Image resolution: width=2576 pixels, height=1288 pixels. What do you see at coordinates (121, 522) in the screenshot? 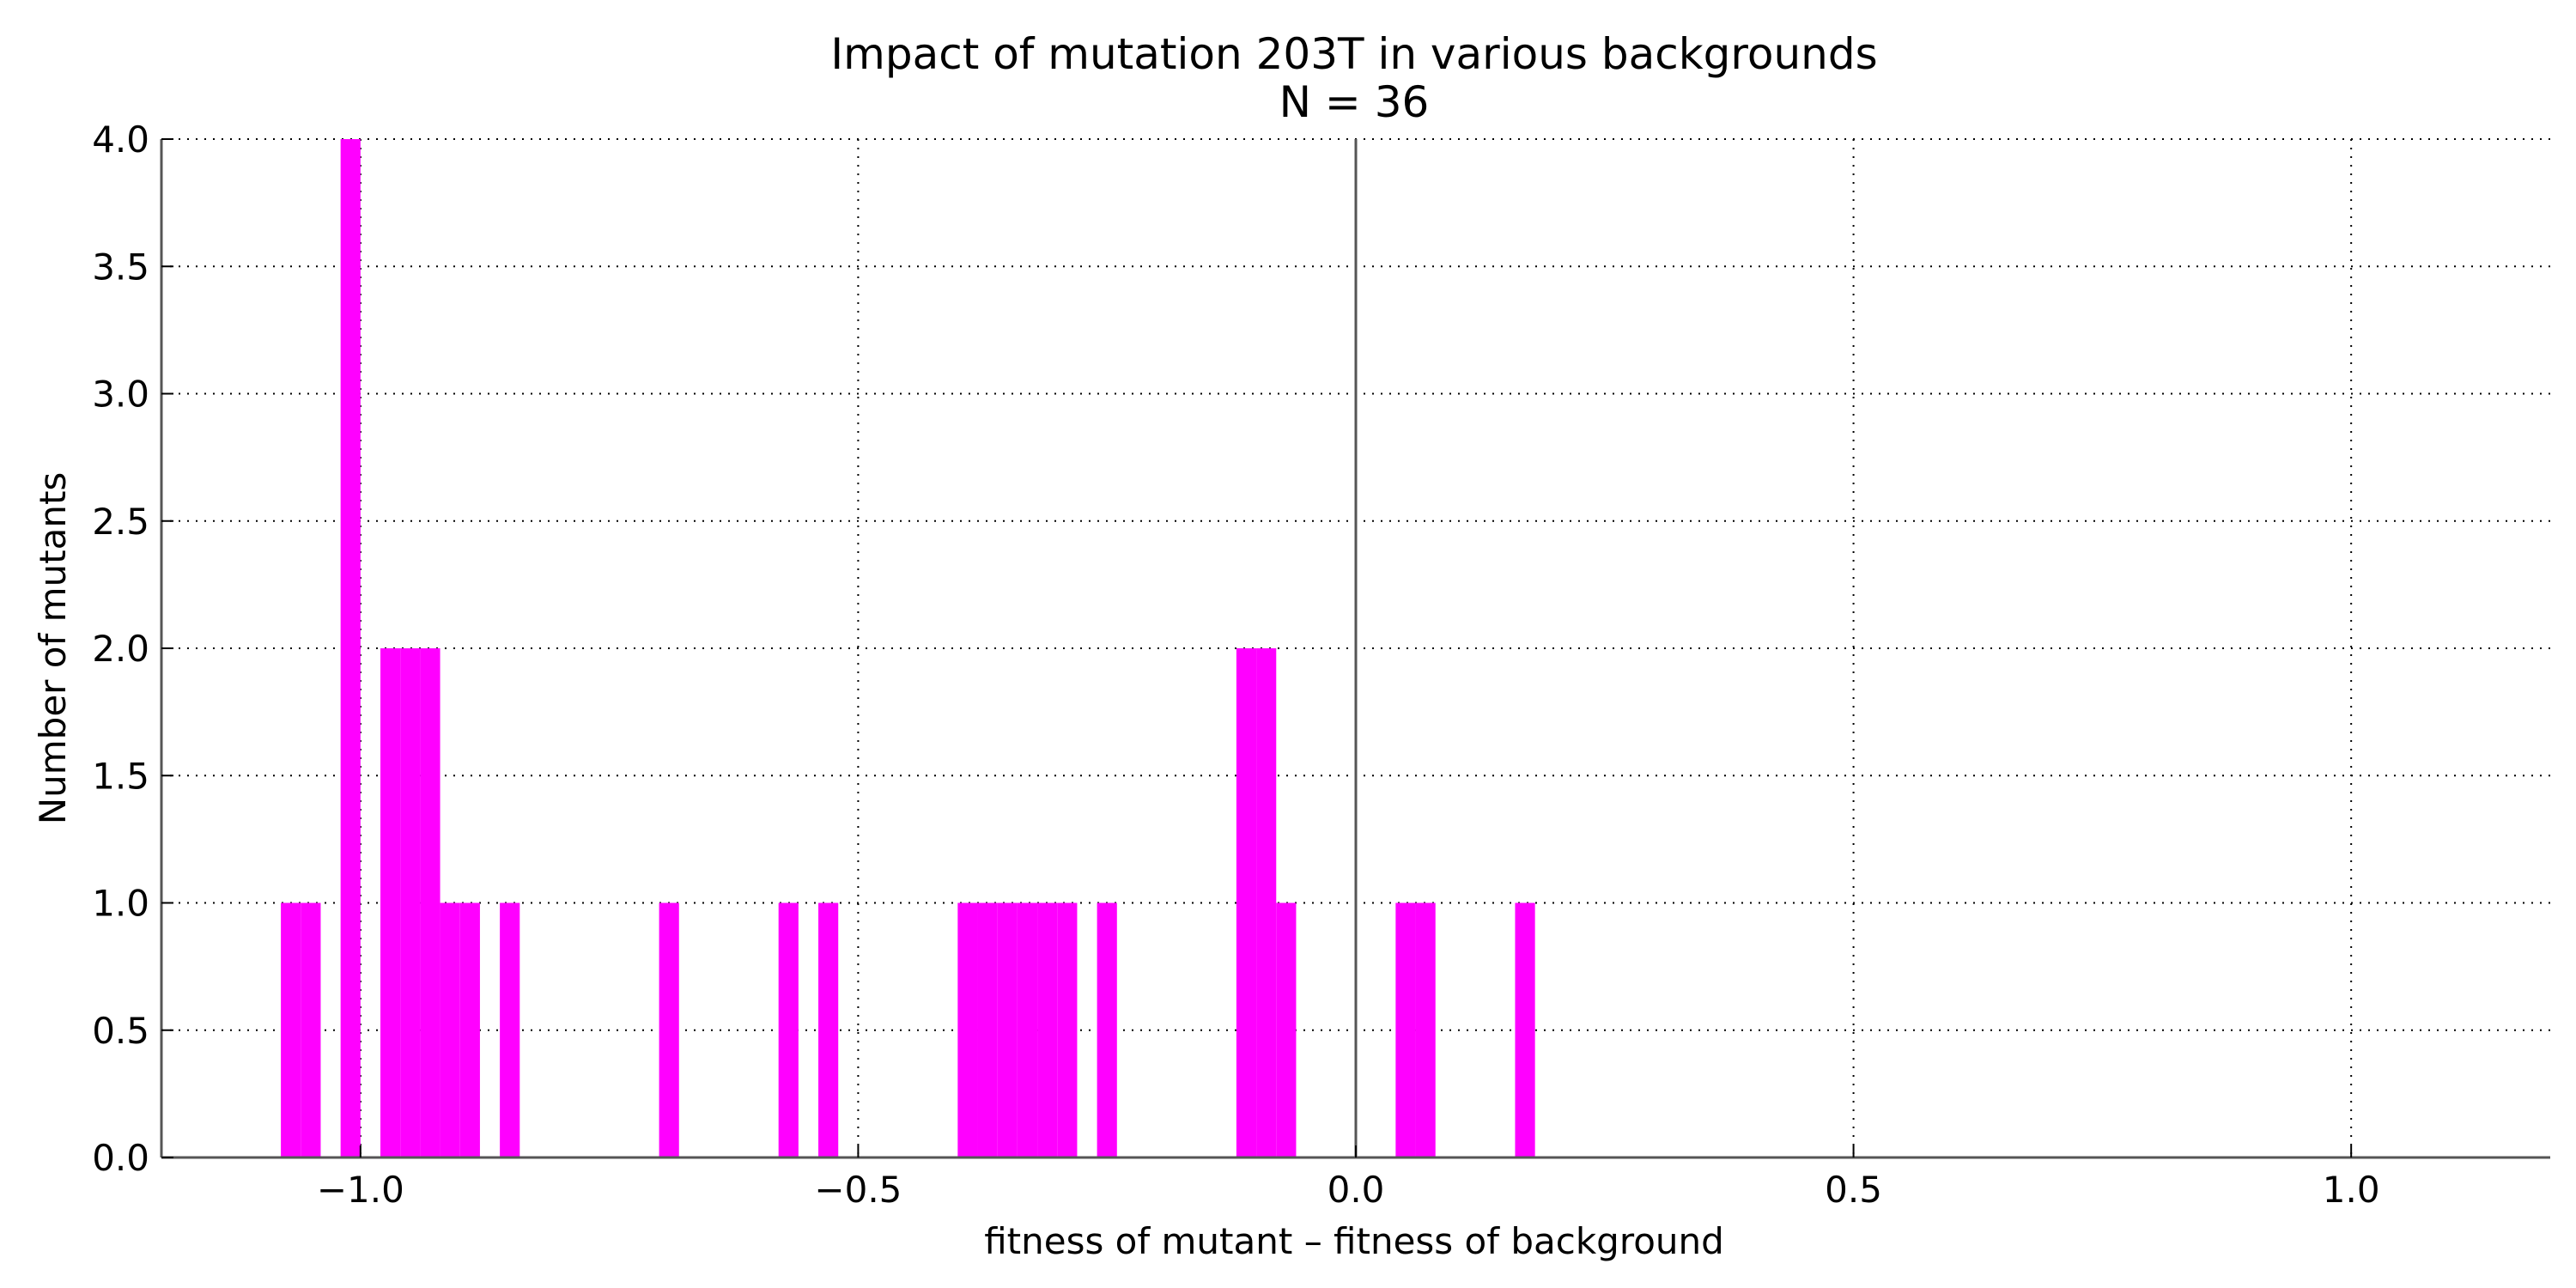
I see `y-tick-label: 2.5` at bounding box center [121, 522].